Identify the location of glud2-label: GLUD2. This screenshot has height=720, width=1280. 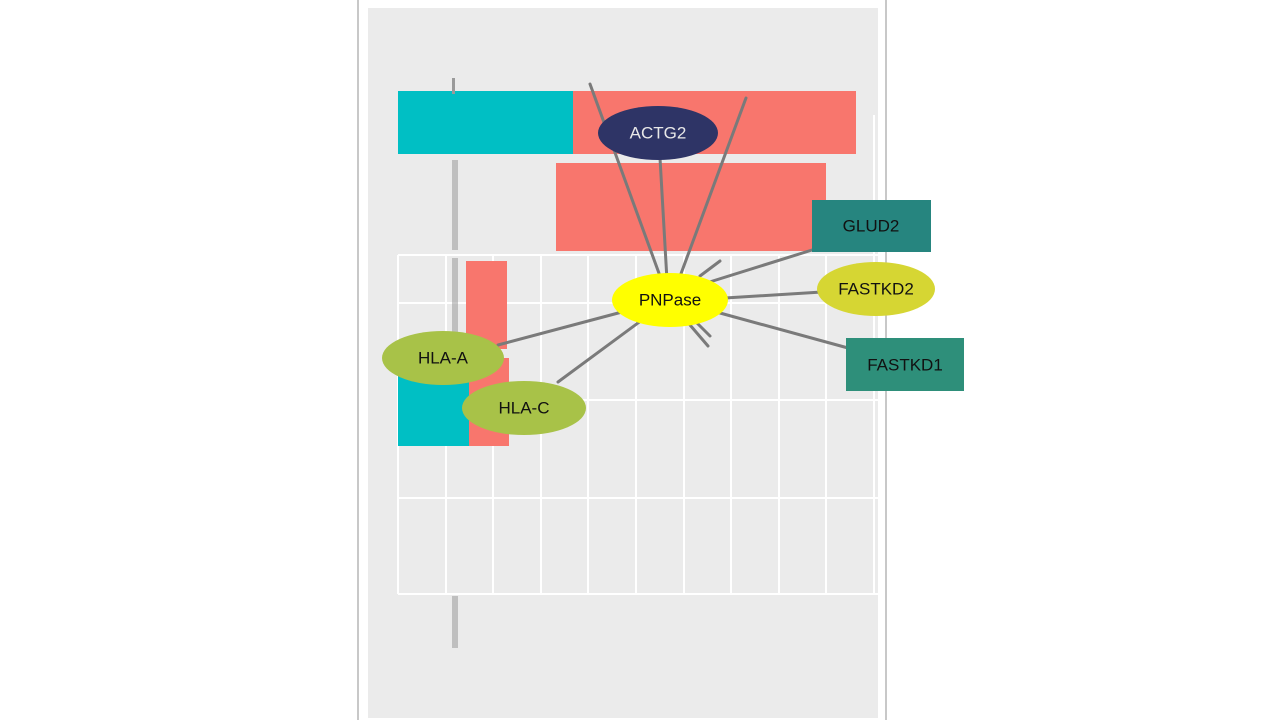
(871, 226).